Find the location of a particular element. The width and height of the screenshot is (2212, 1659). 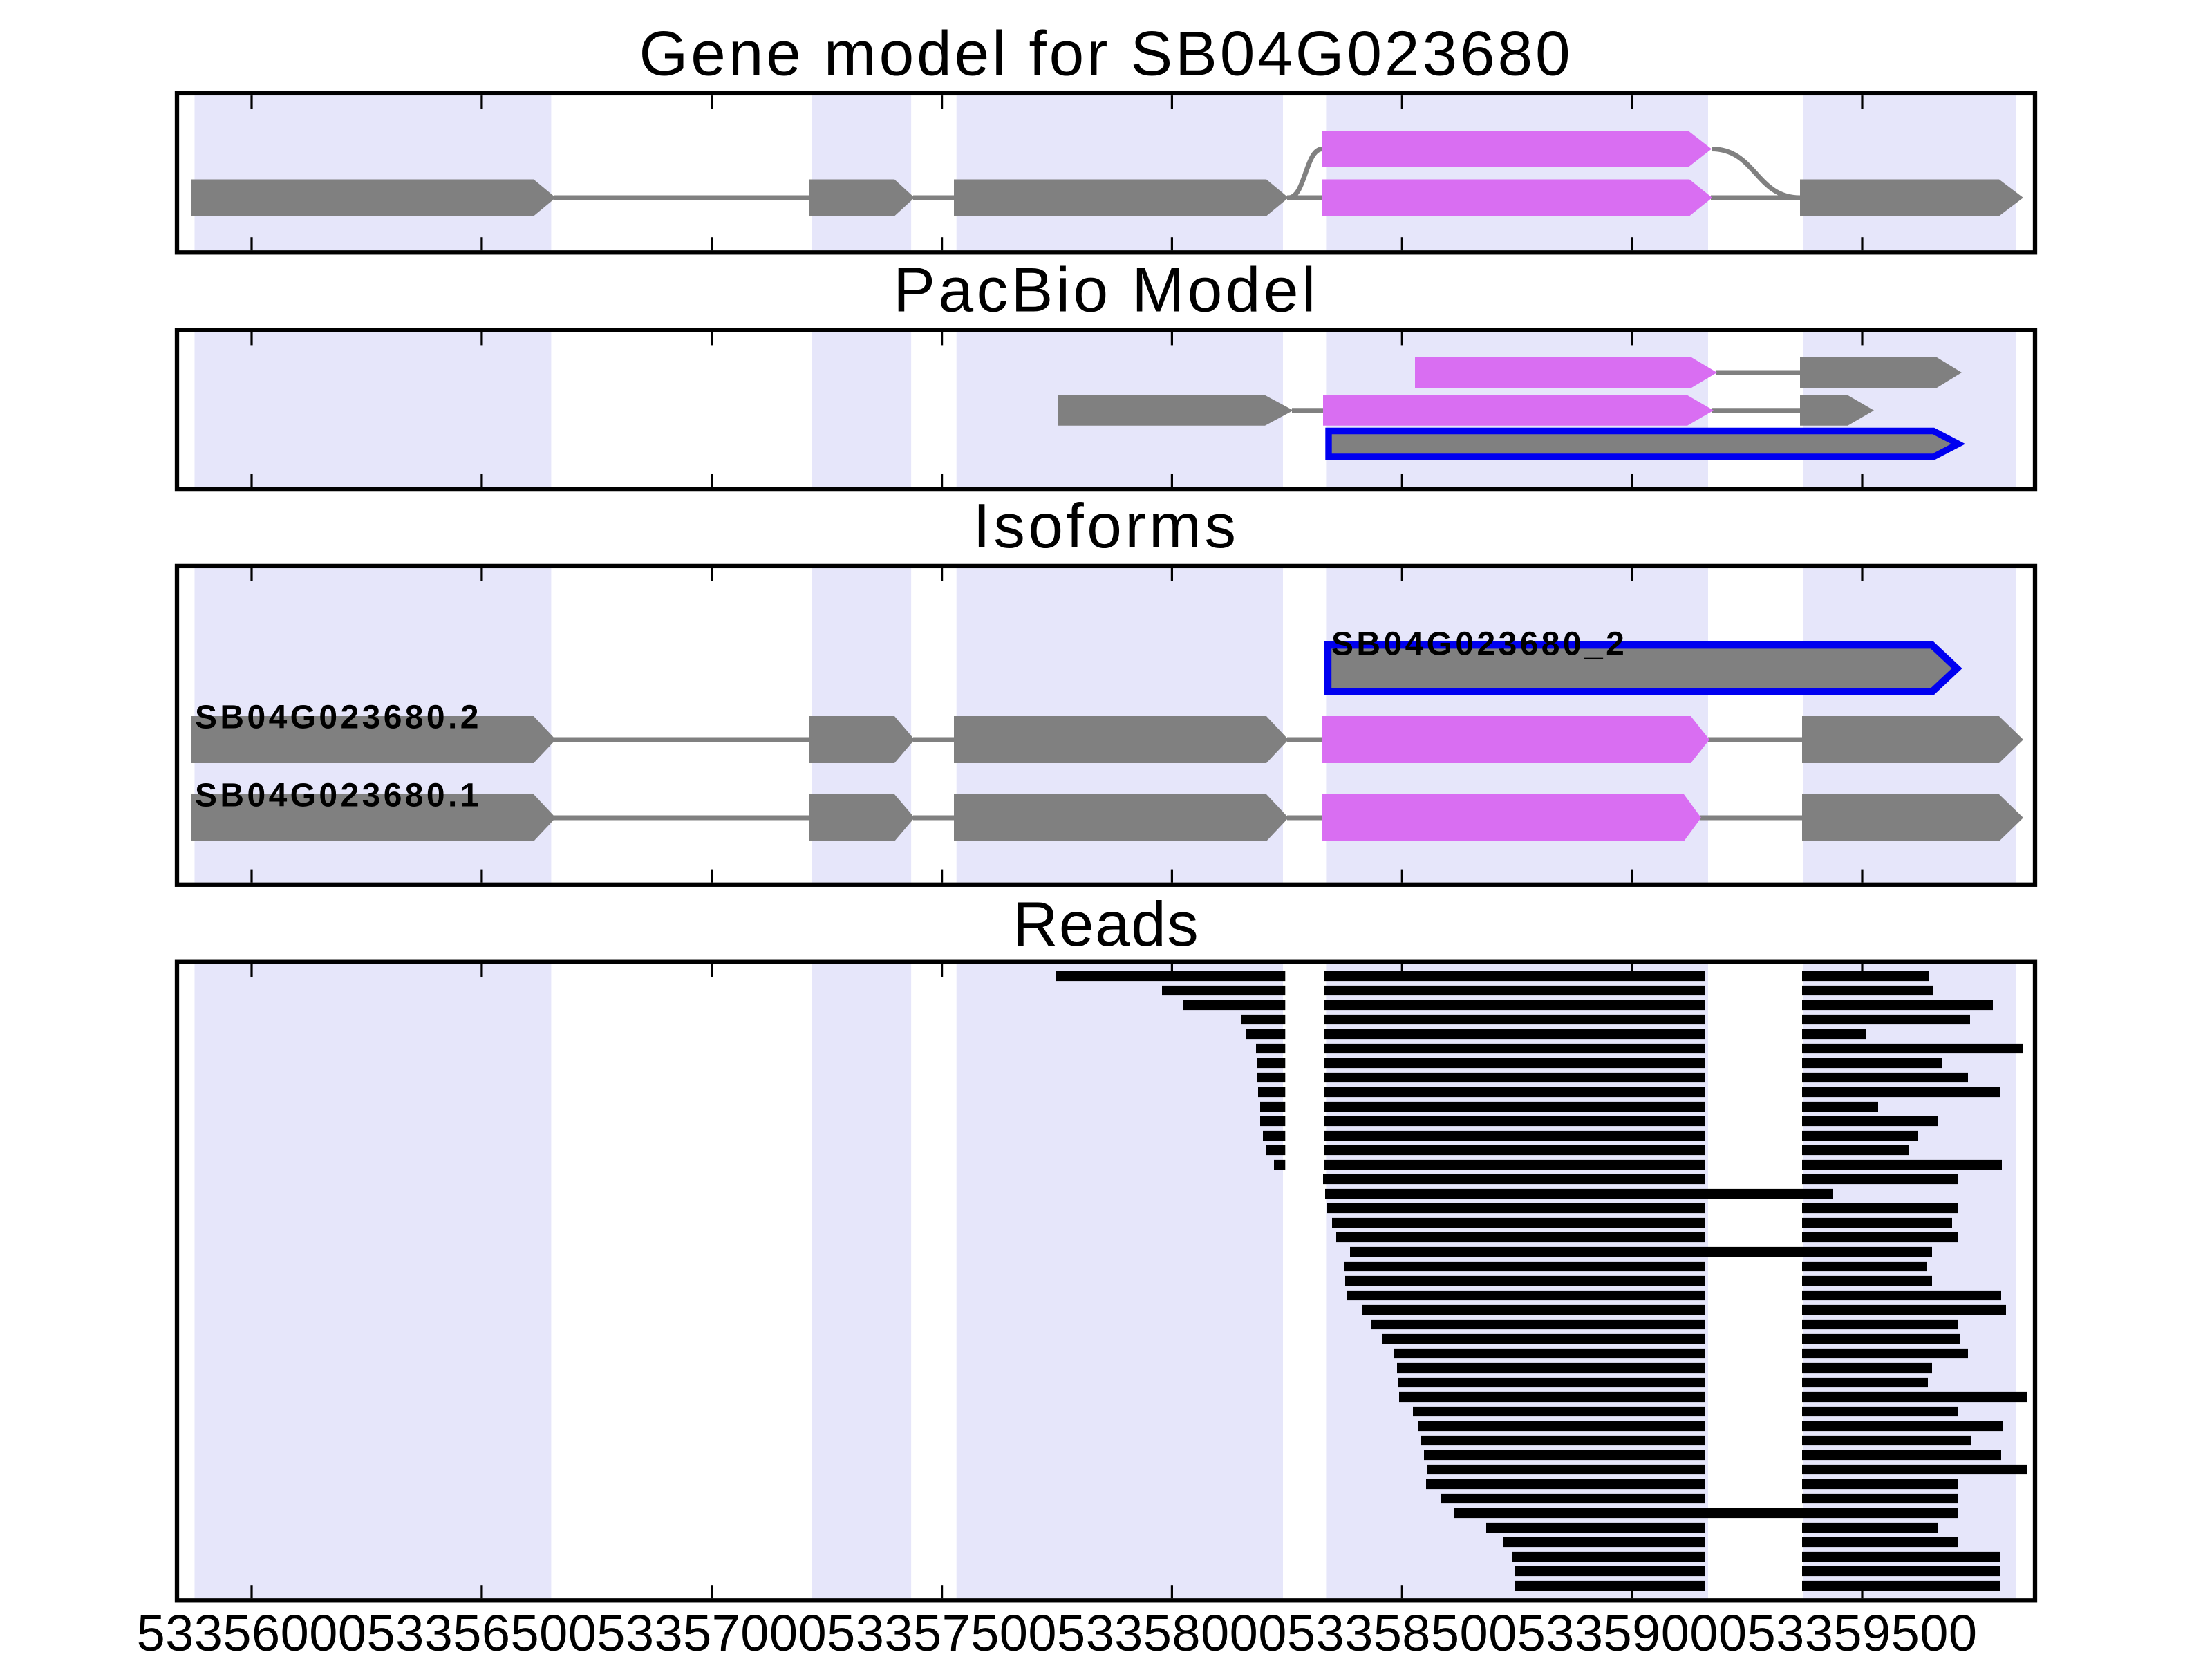

svg-text: Gene model for SB04G023680 is located at coordinates (1106, 54).